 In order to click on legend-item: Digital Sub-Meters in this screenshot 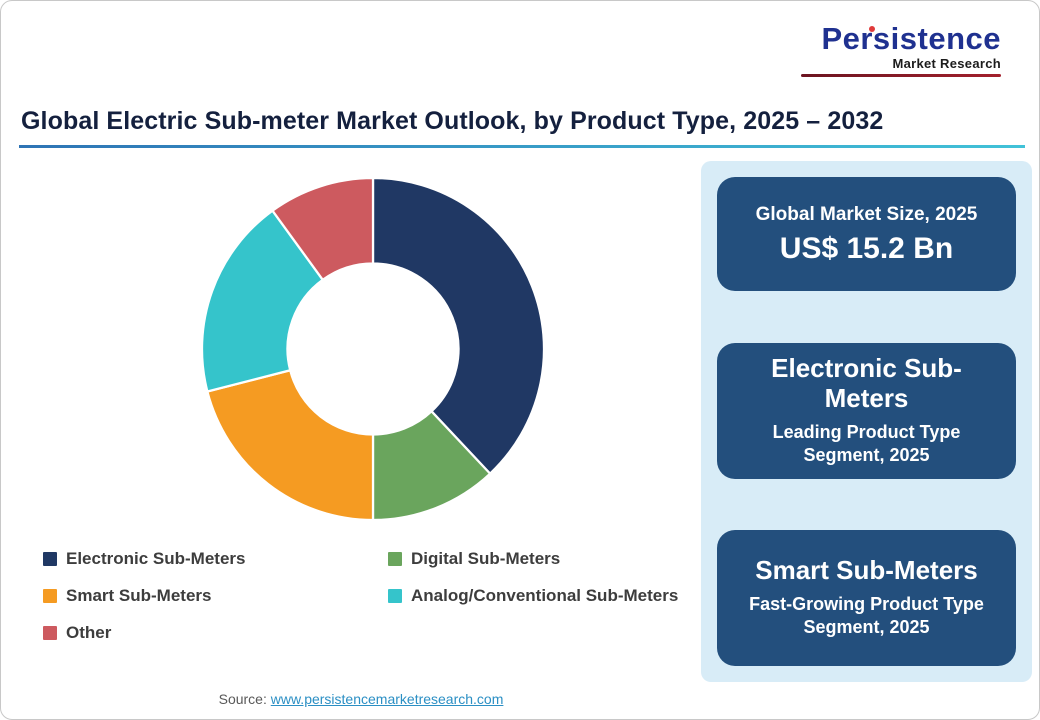, I will do `click(533, 559)`.